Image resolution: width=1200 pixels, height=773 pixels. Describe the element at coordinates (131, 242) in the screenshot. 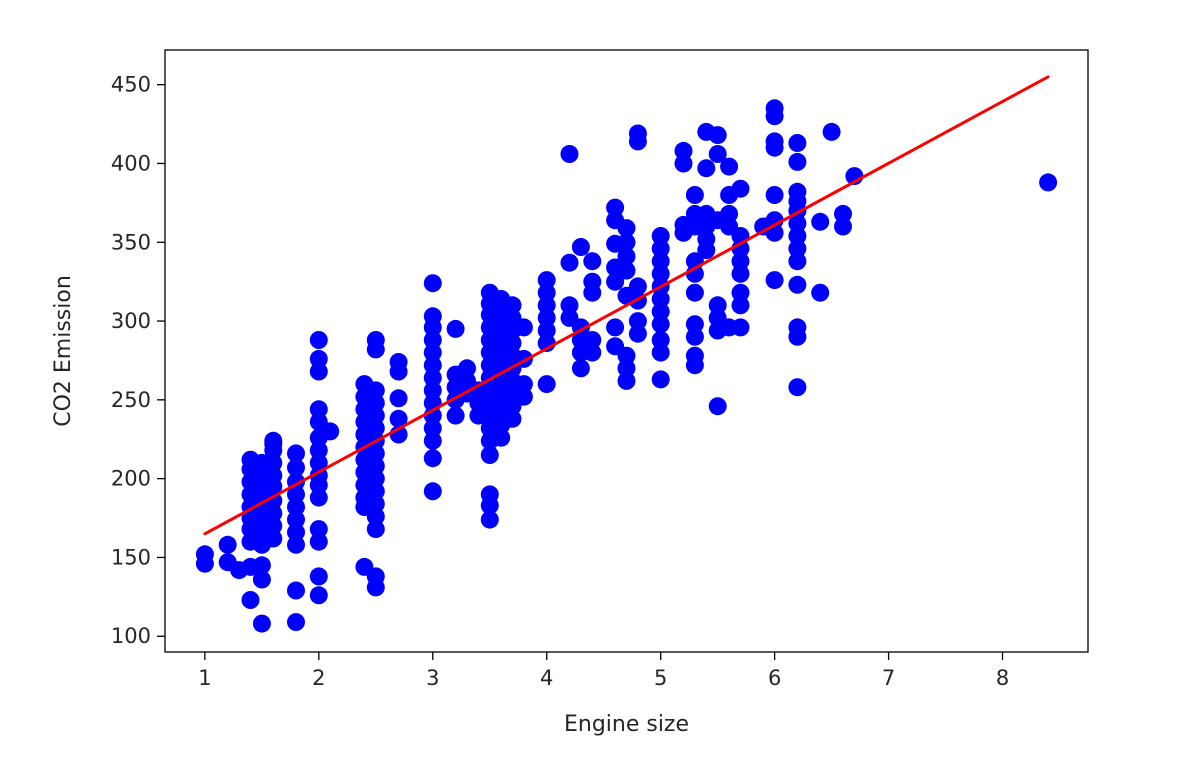

I see `y-tick-label: 350` at that location.